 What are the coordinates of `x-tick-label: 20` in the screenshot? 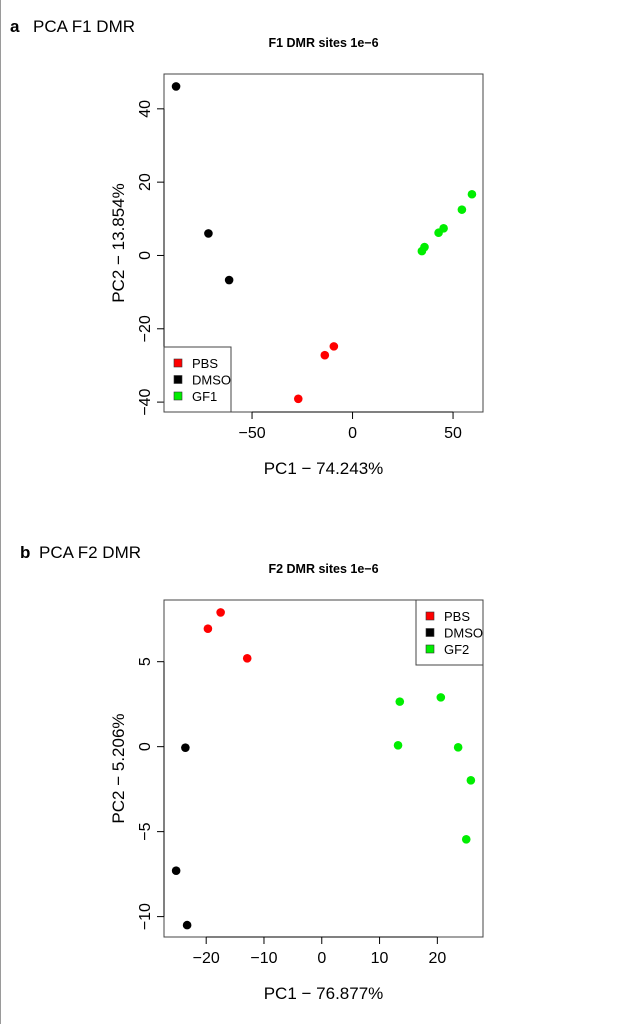 It's located at (437, 958).